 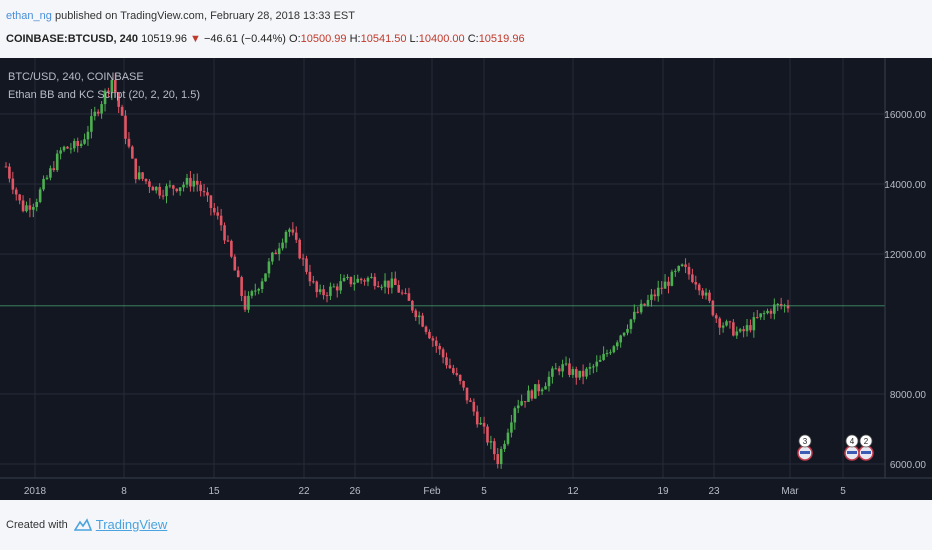 What do you see at coordinates (466, 489) in the screenshot?
I see `time-axis` at bounding box center [466, 489].